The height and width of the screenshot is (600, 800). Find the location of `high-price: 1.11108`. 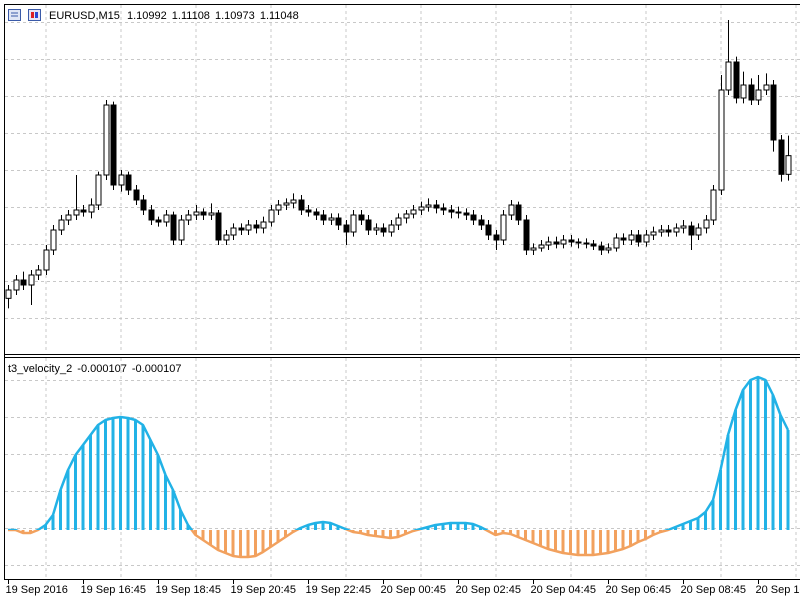

high-price: 1.11108 is located at coordinates (191, 16).